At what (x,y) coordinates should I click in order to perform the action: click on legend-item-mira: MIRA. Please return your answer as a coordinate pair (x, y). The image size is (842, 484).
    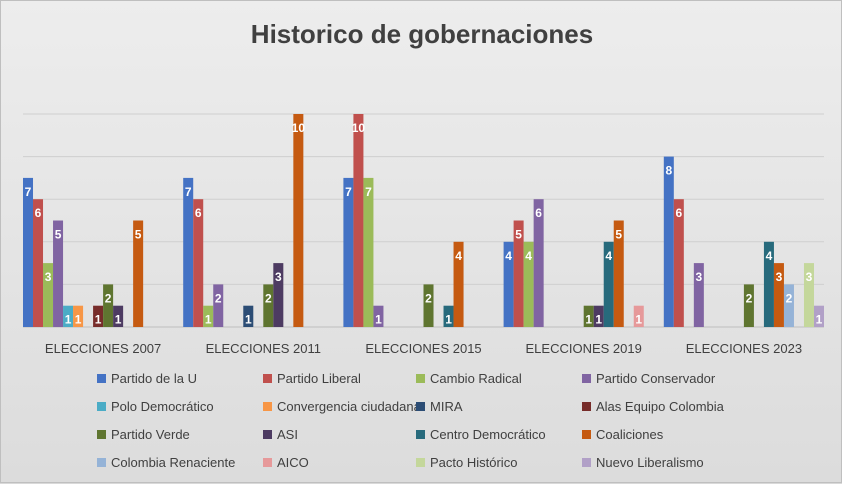
    Looking at the image, I should click on (439, 406).